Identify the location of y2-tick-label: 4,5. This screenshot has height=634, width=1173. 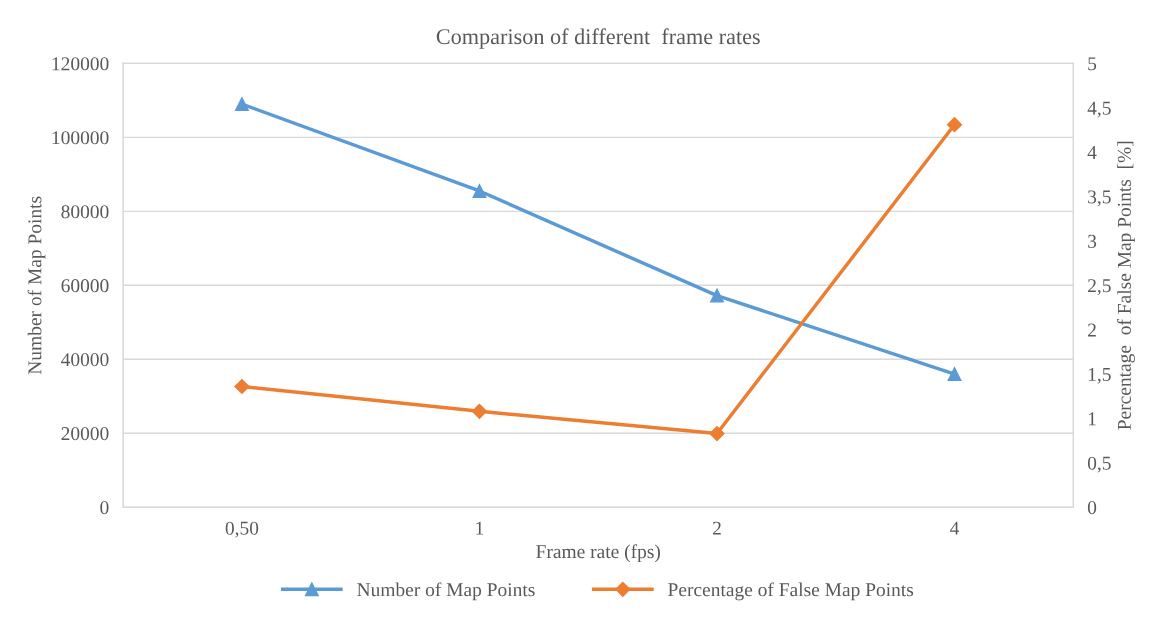
(1099, 109).